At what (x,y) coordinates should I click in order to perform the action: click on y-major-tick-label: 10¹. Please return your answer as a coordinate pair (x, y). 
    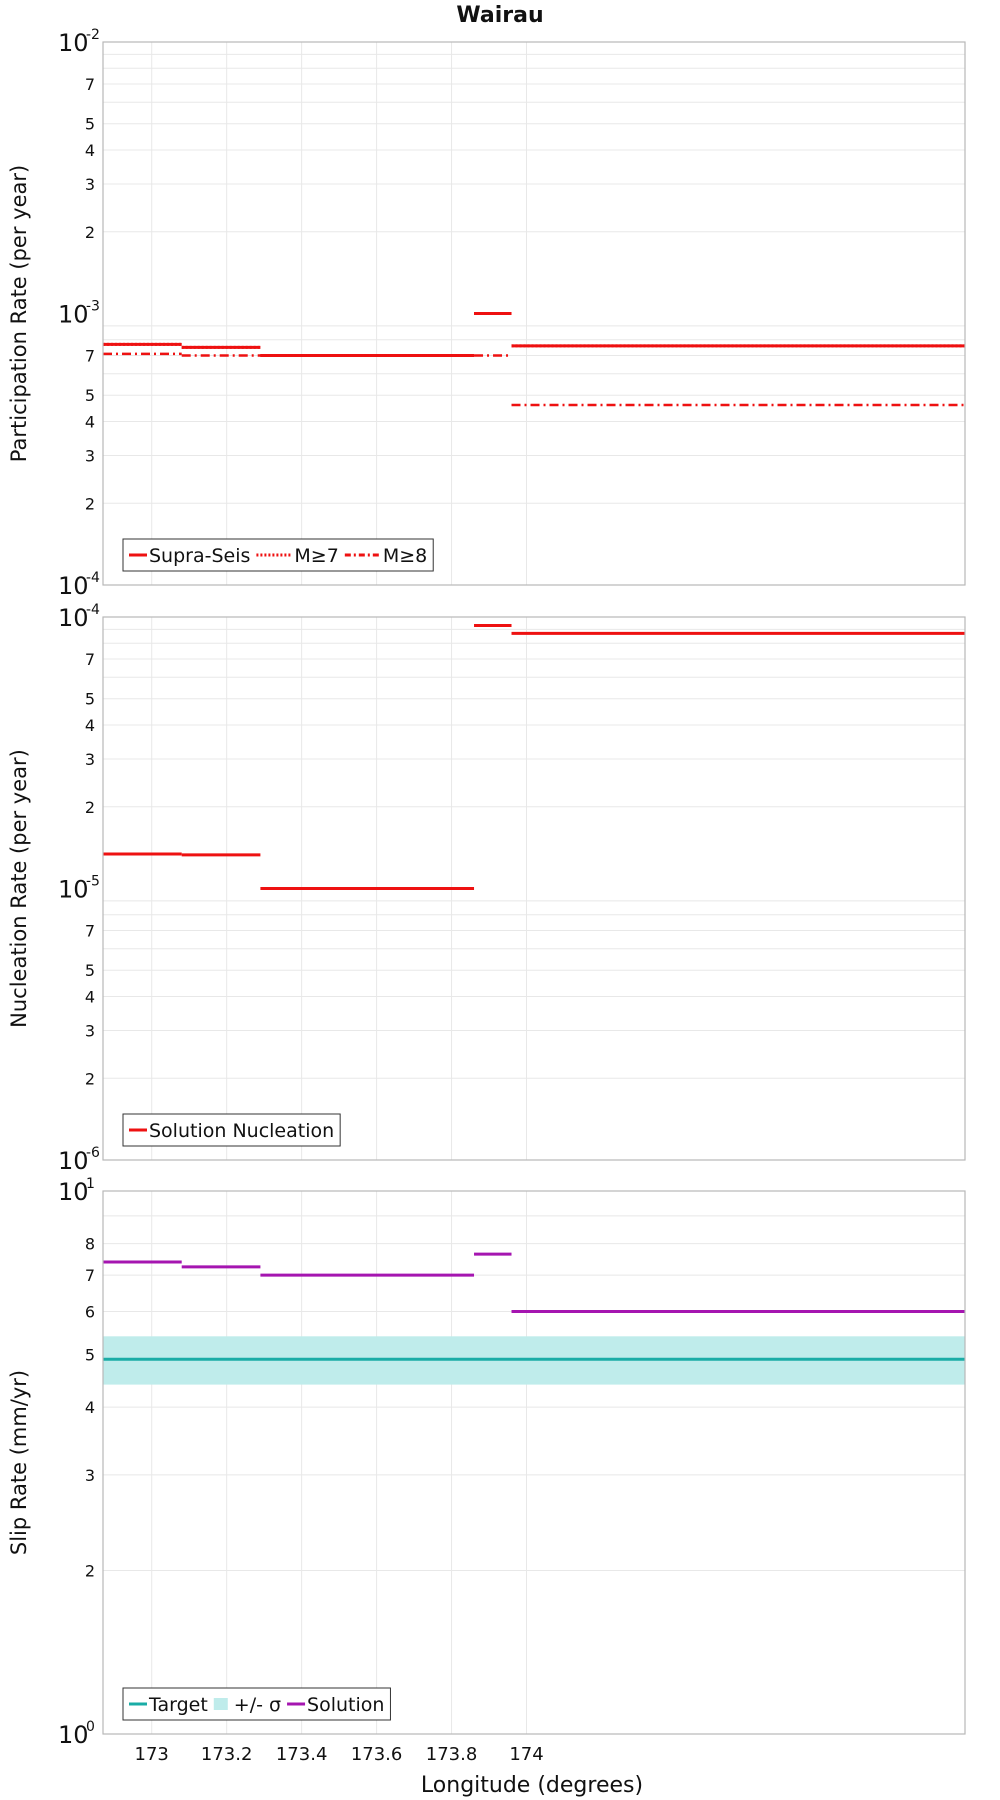
    Looking at the image, I should click on (76, 1191).